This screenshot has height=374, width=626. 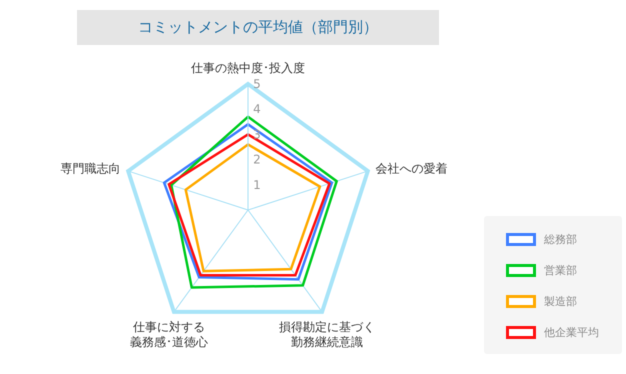 I want to click on y-tick-label: 2, so click(x=257, y=159).